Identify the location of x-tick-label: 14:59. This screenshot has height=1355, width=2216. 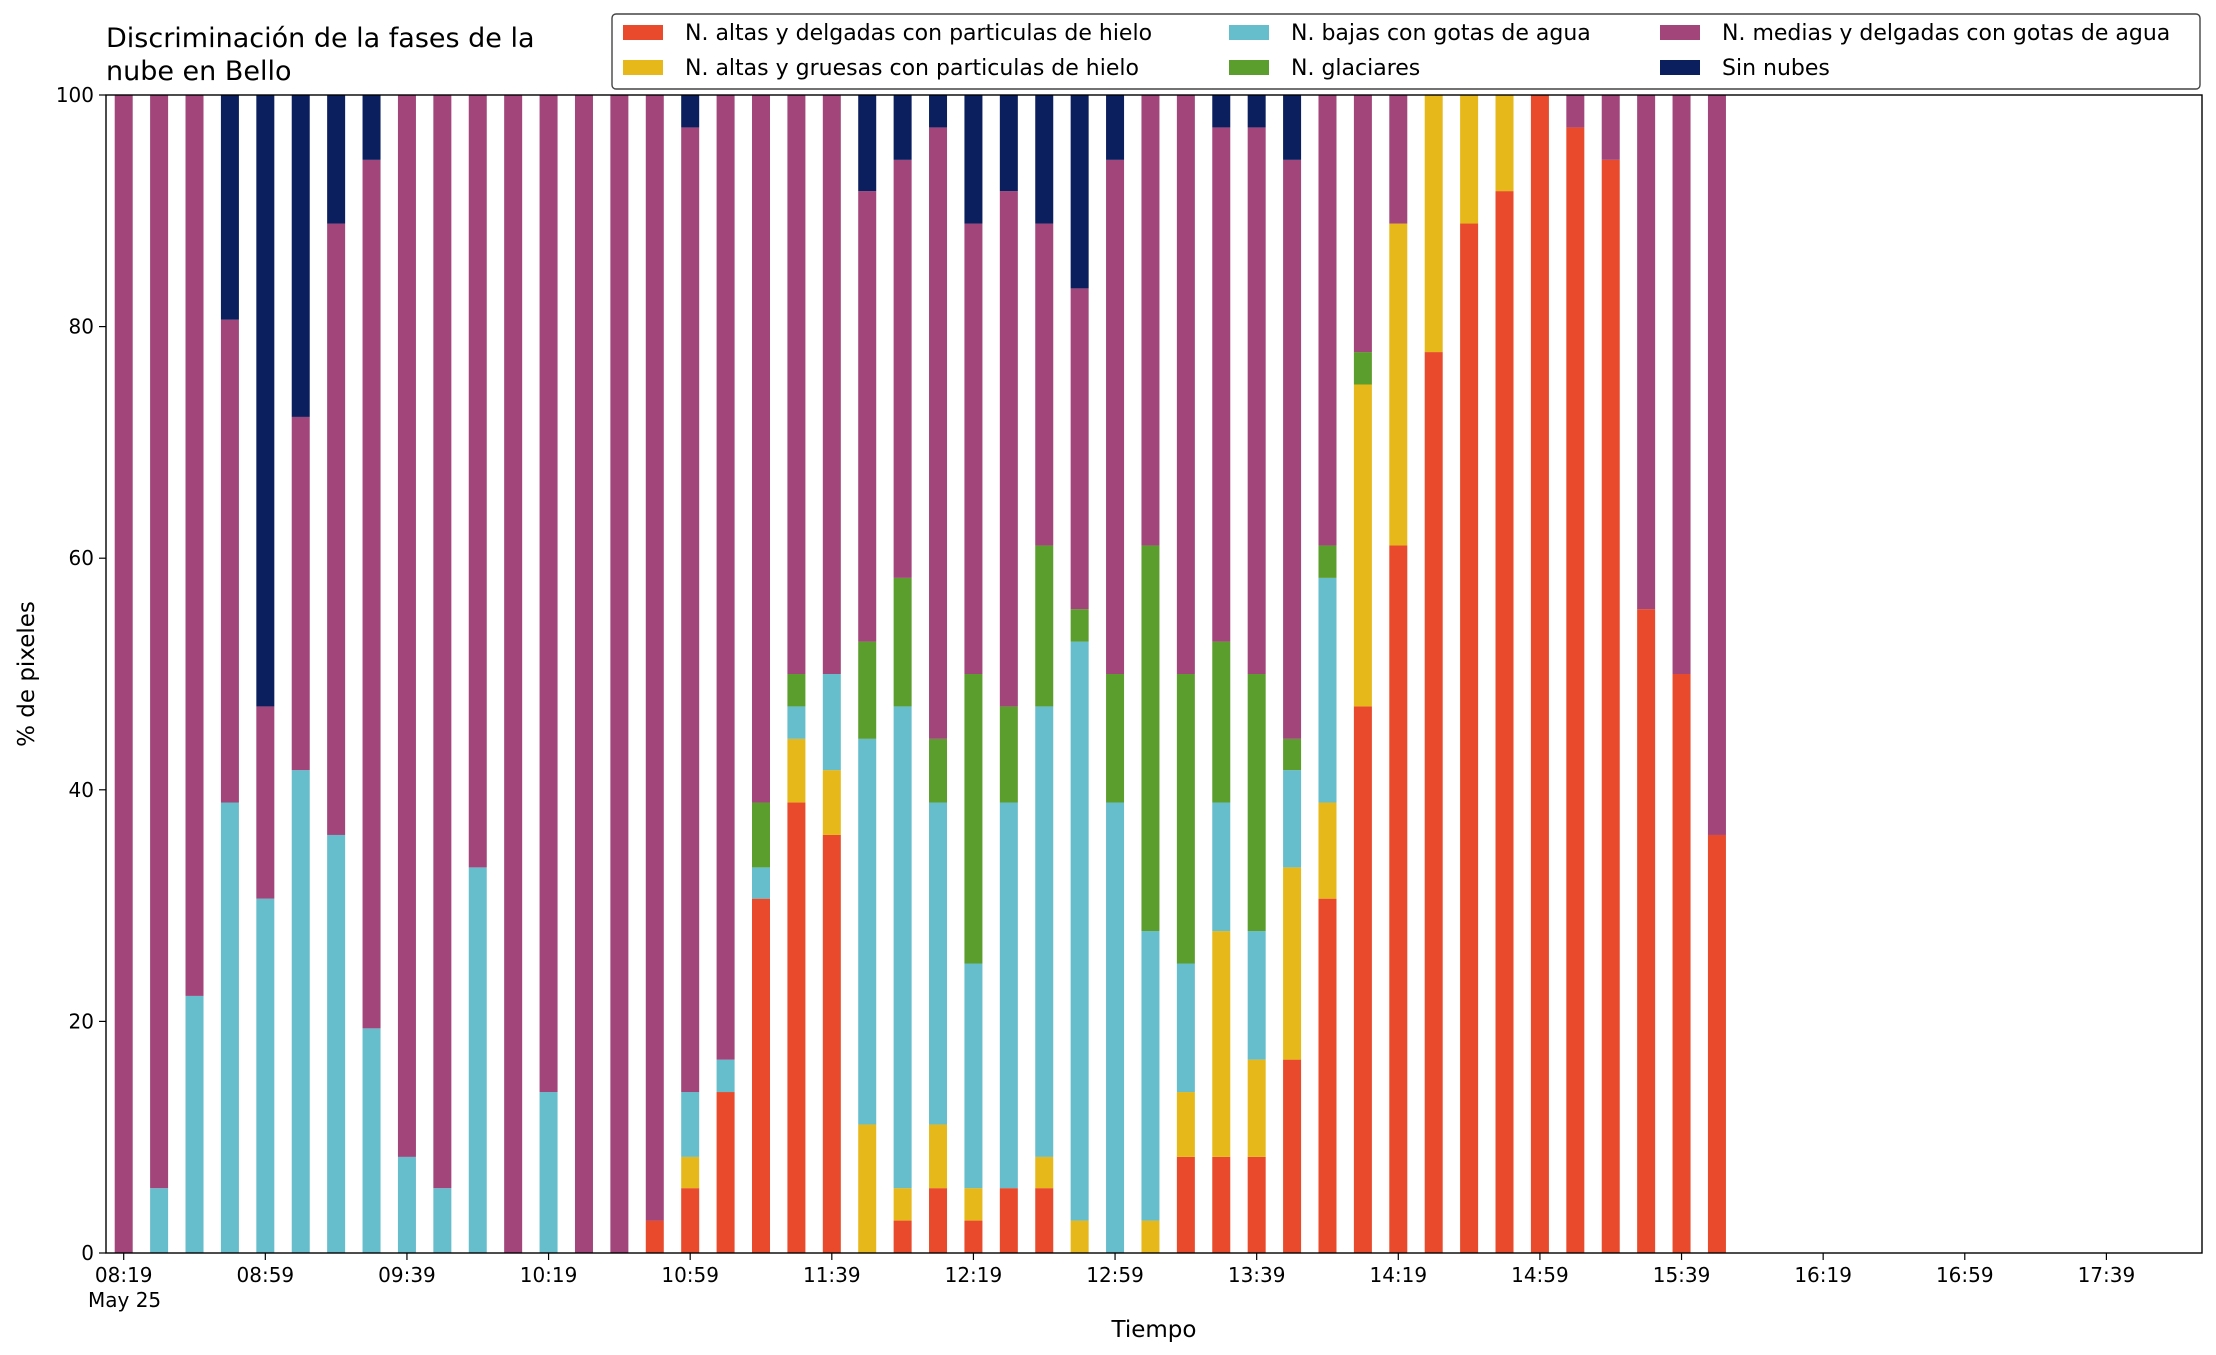
(1540, 1275).